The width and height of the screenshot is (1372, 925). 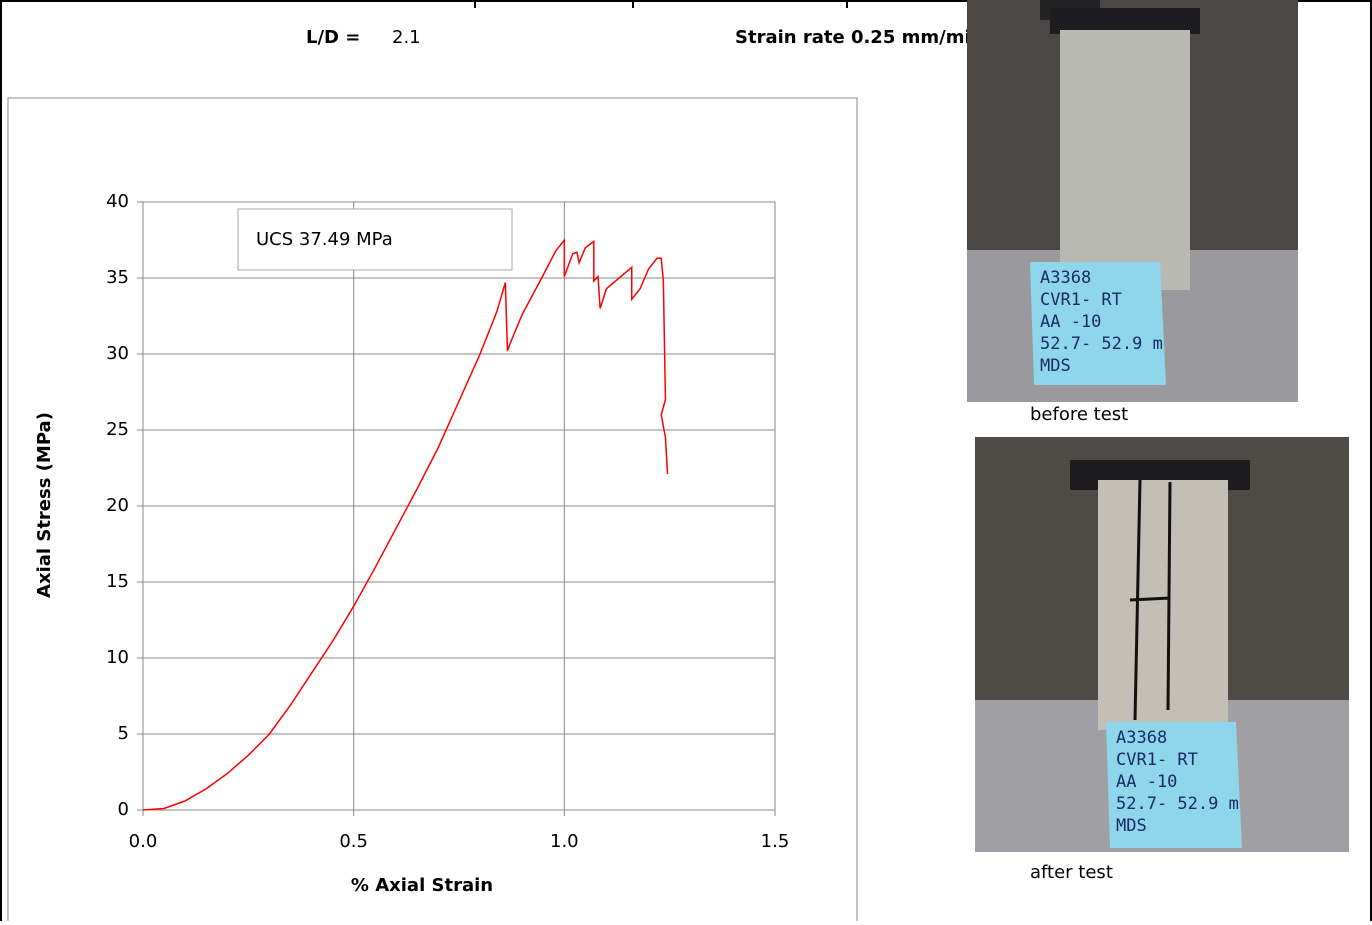 What do you see at coordinates (324, 239) in the screenshot?
I see `annotation: UCS 37.49 MPa` at bounding box center [324, 239].